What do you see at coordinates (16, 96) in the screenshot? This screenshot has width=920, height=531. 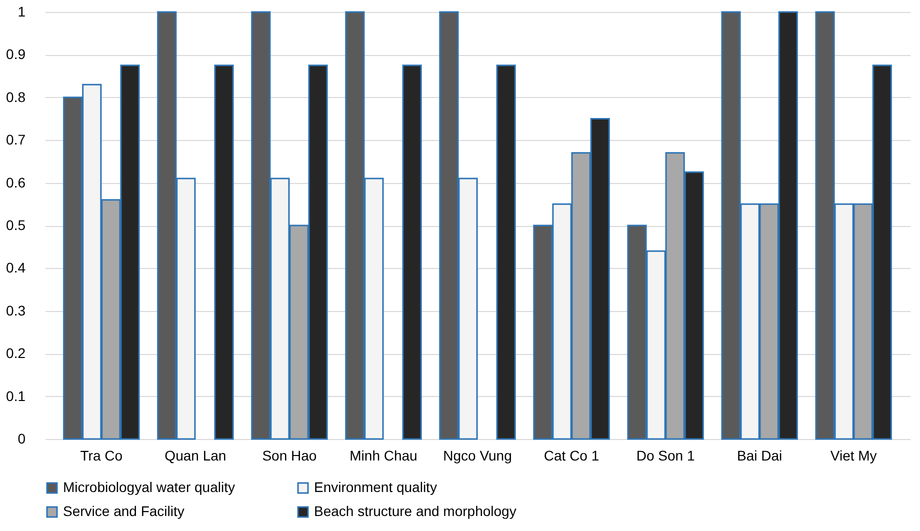 I see `y-tick-label: 0.8` at bounding box center [16, 96].